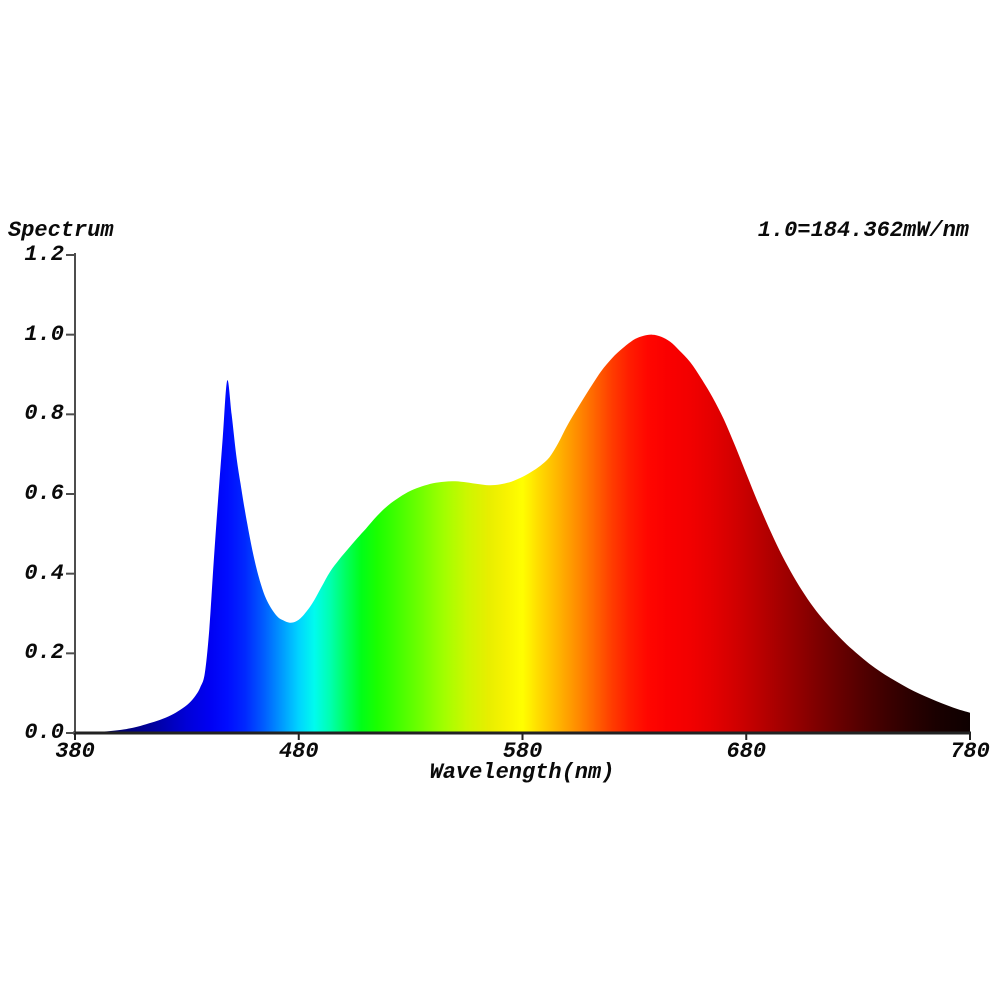 This screenshot has height=1000, width=1000. What do you see at coordinates (44, 334) in the screenshot?
I see `y-tick-label: 1.0` at bounding box center [44, 334].